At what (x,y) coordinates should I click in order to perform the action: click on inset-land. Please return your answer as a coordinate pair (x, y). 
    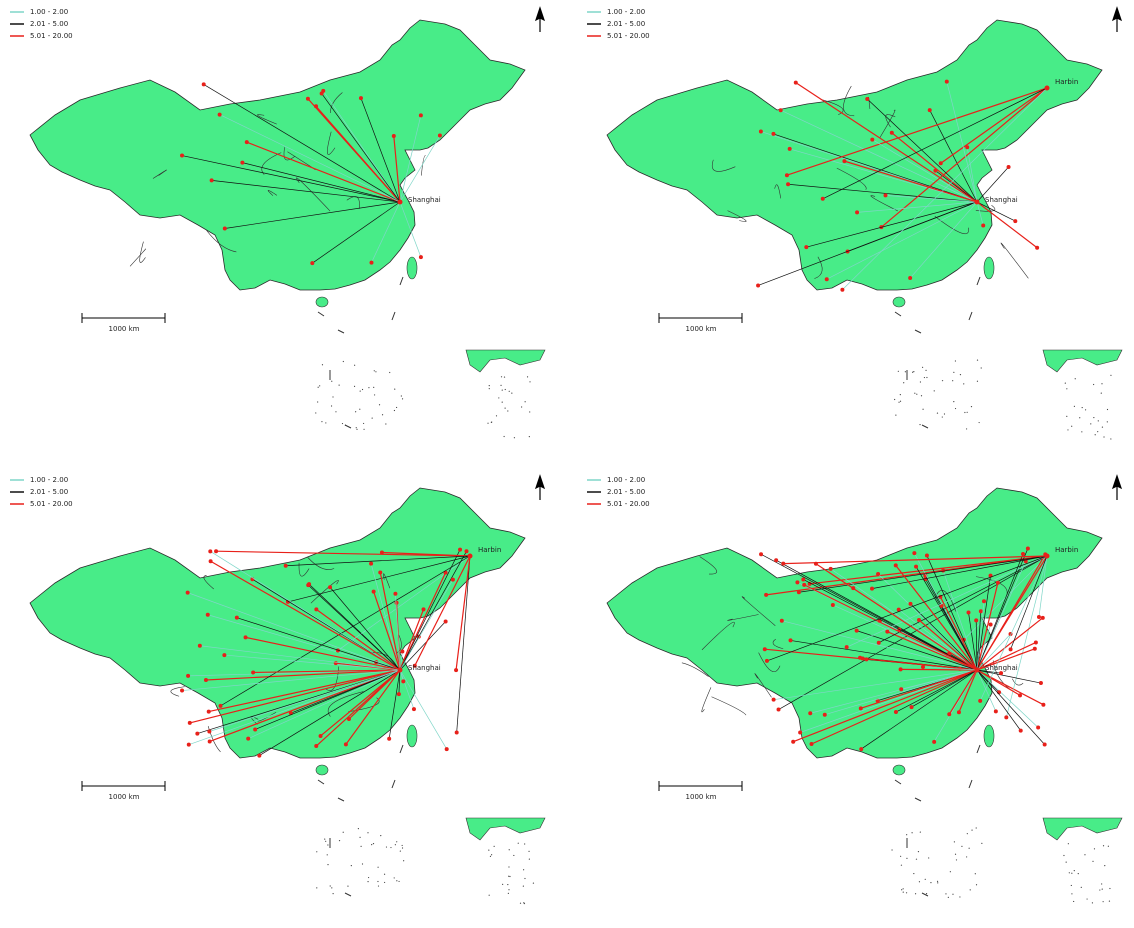
    Looking at the image, I should click on (1082, 361).